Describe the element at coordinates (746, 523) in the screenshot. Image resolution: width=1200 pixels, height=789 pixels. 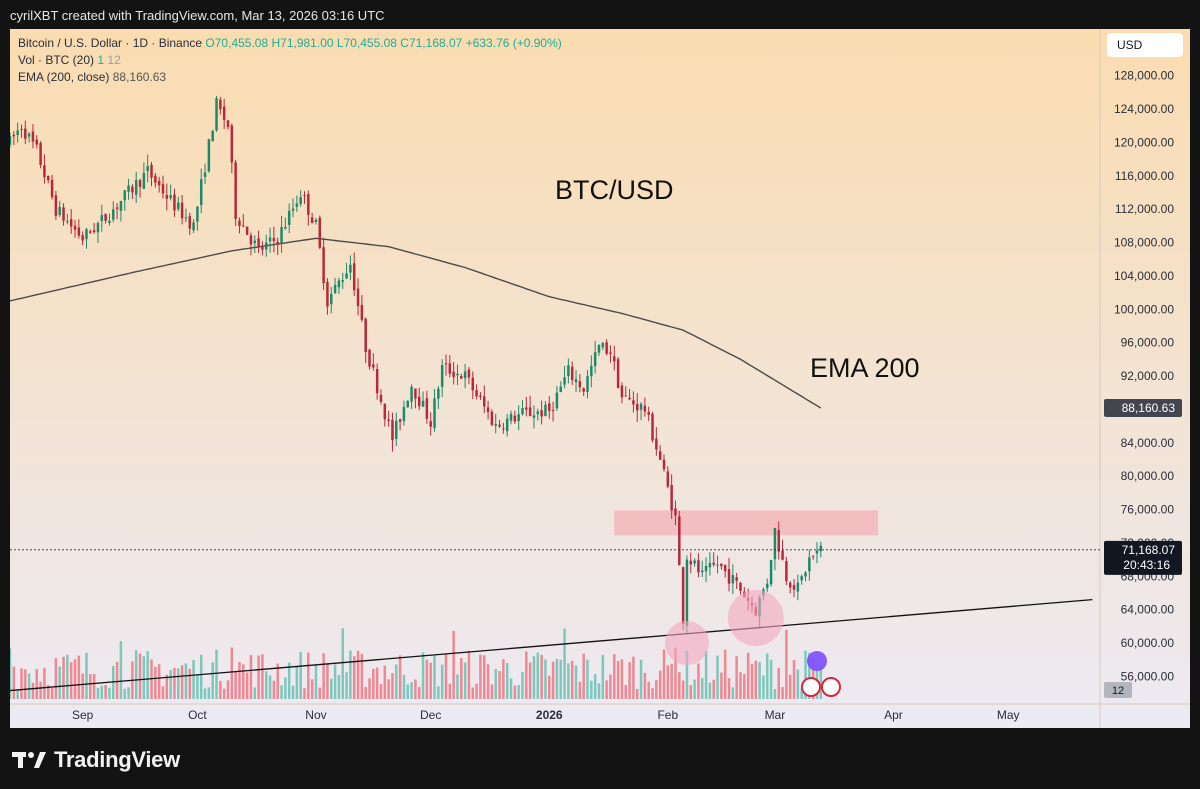
I see `resistance-zone` at that location.